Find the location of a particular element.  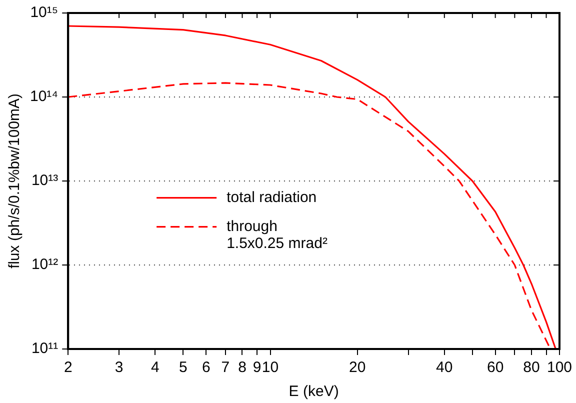

x-tick-label: 6 is located at coordinates (206, 367).